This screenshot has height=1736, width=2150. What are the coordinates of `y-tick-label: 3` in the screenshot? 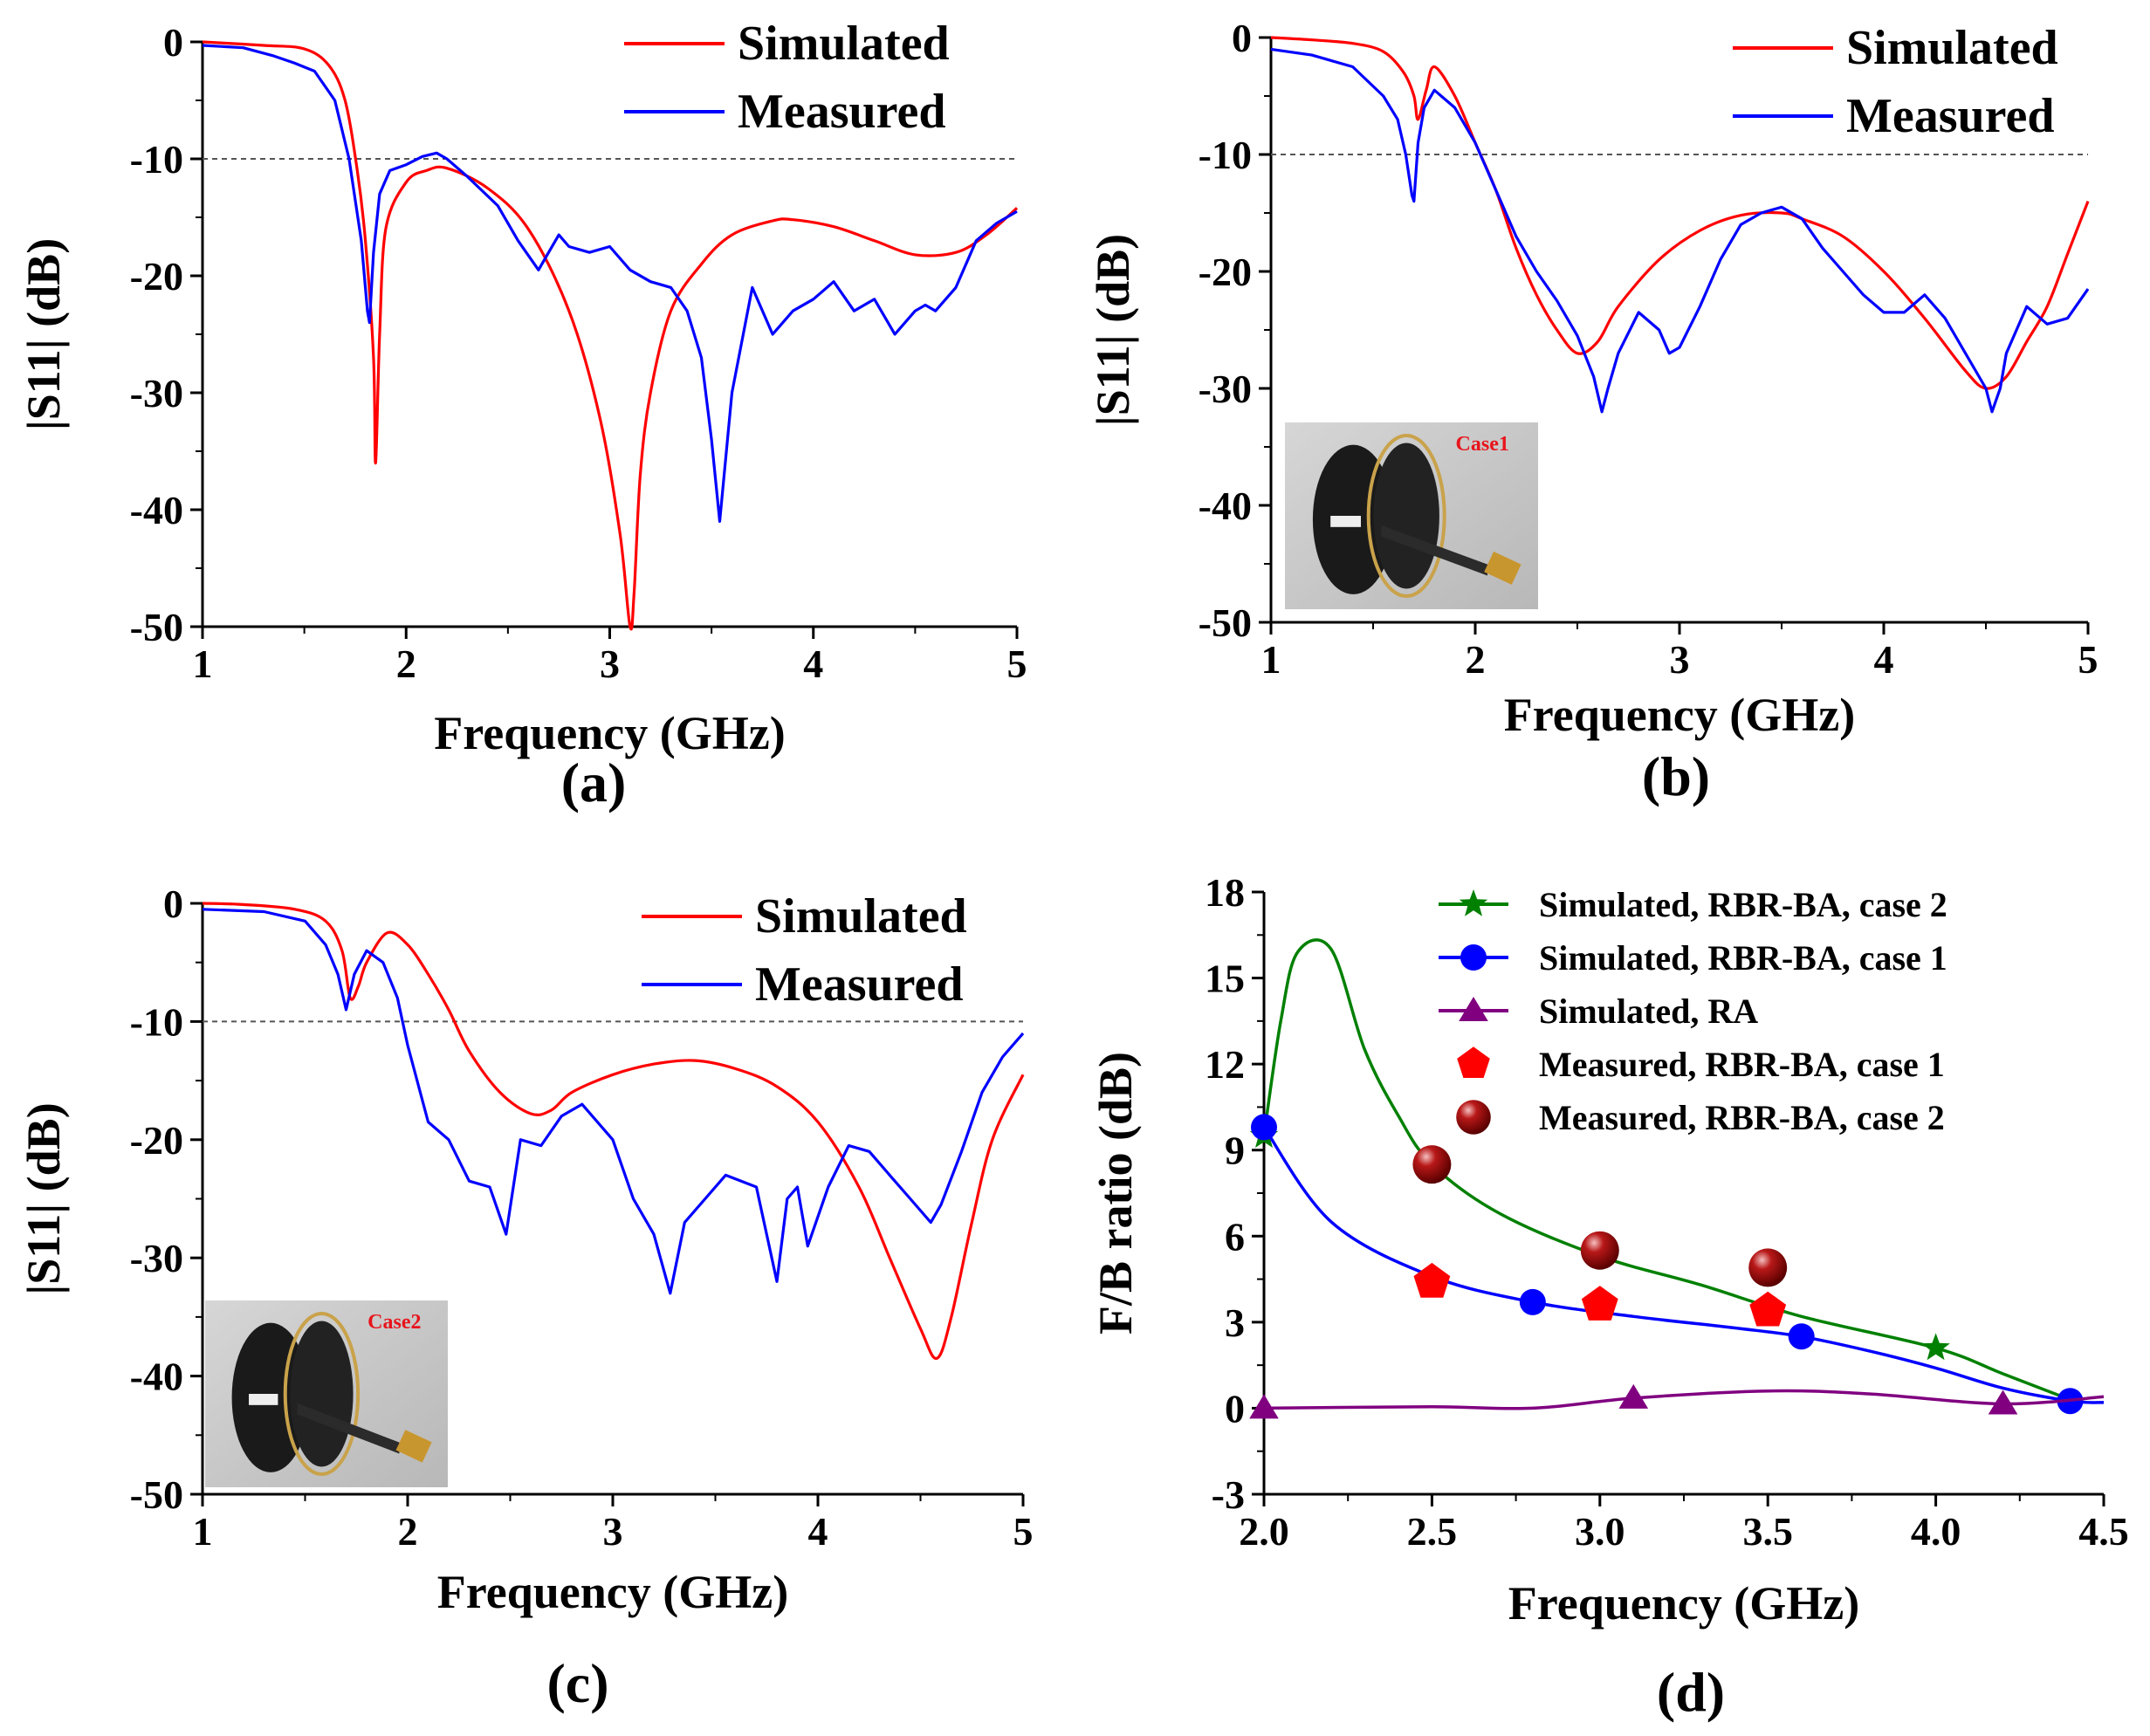 It's located at (1235, 1323).